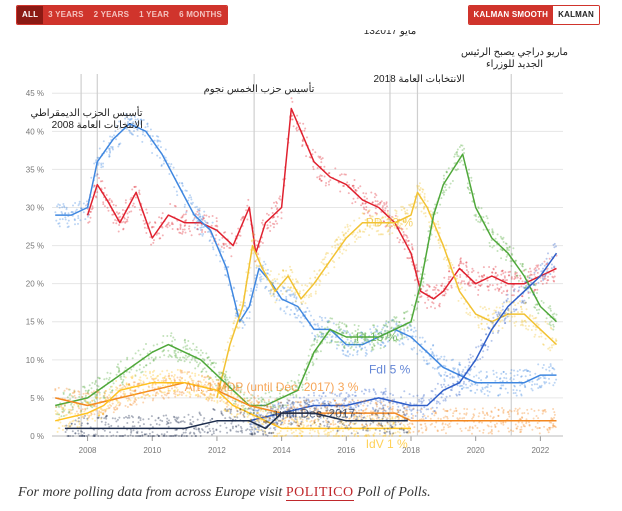 The width and height of the screenshot is (622, 511). Describe the element at coordinates (111, 15) in the screenshot. I see `range-2-years-button: 2 YEARS` at that location.